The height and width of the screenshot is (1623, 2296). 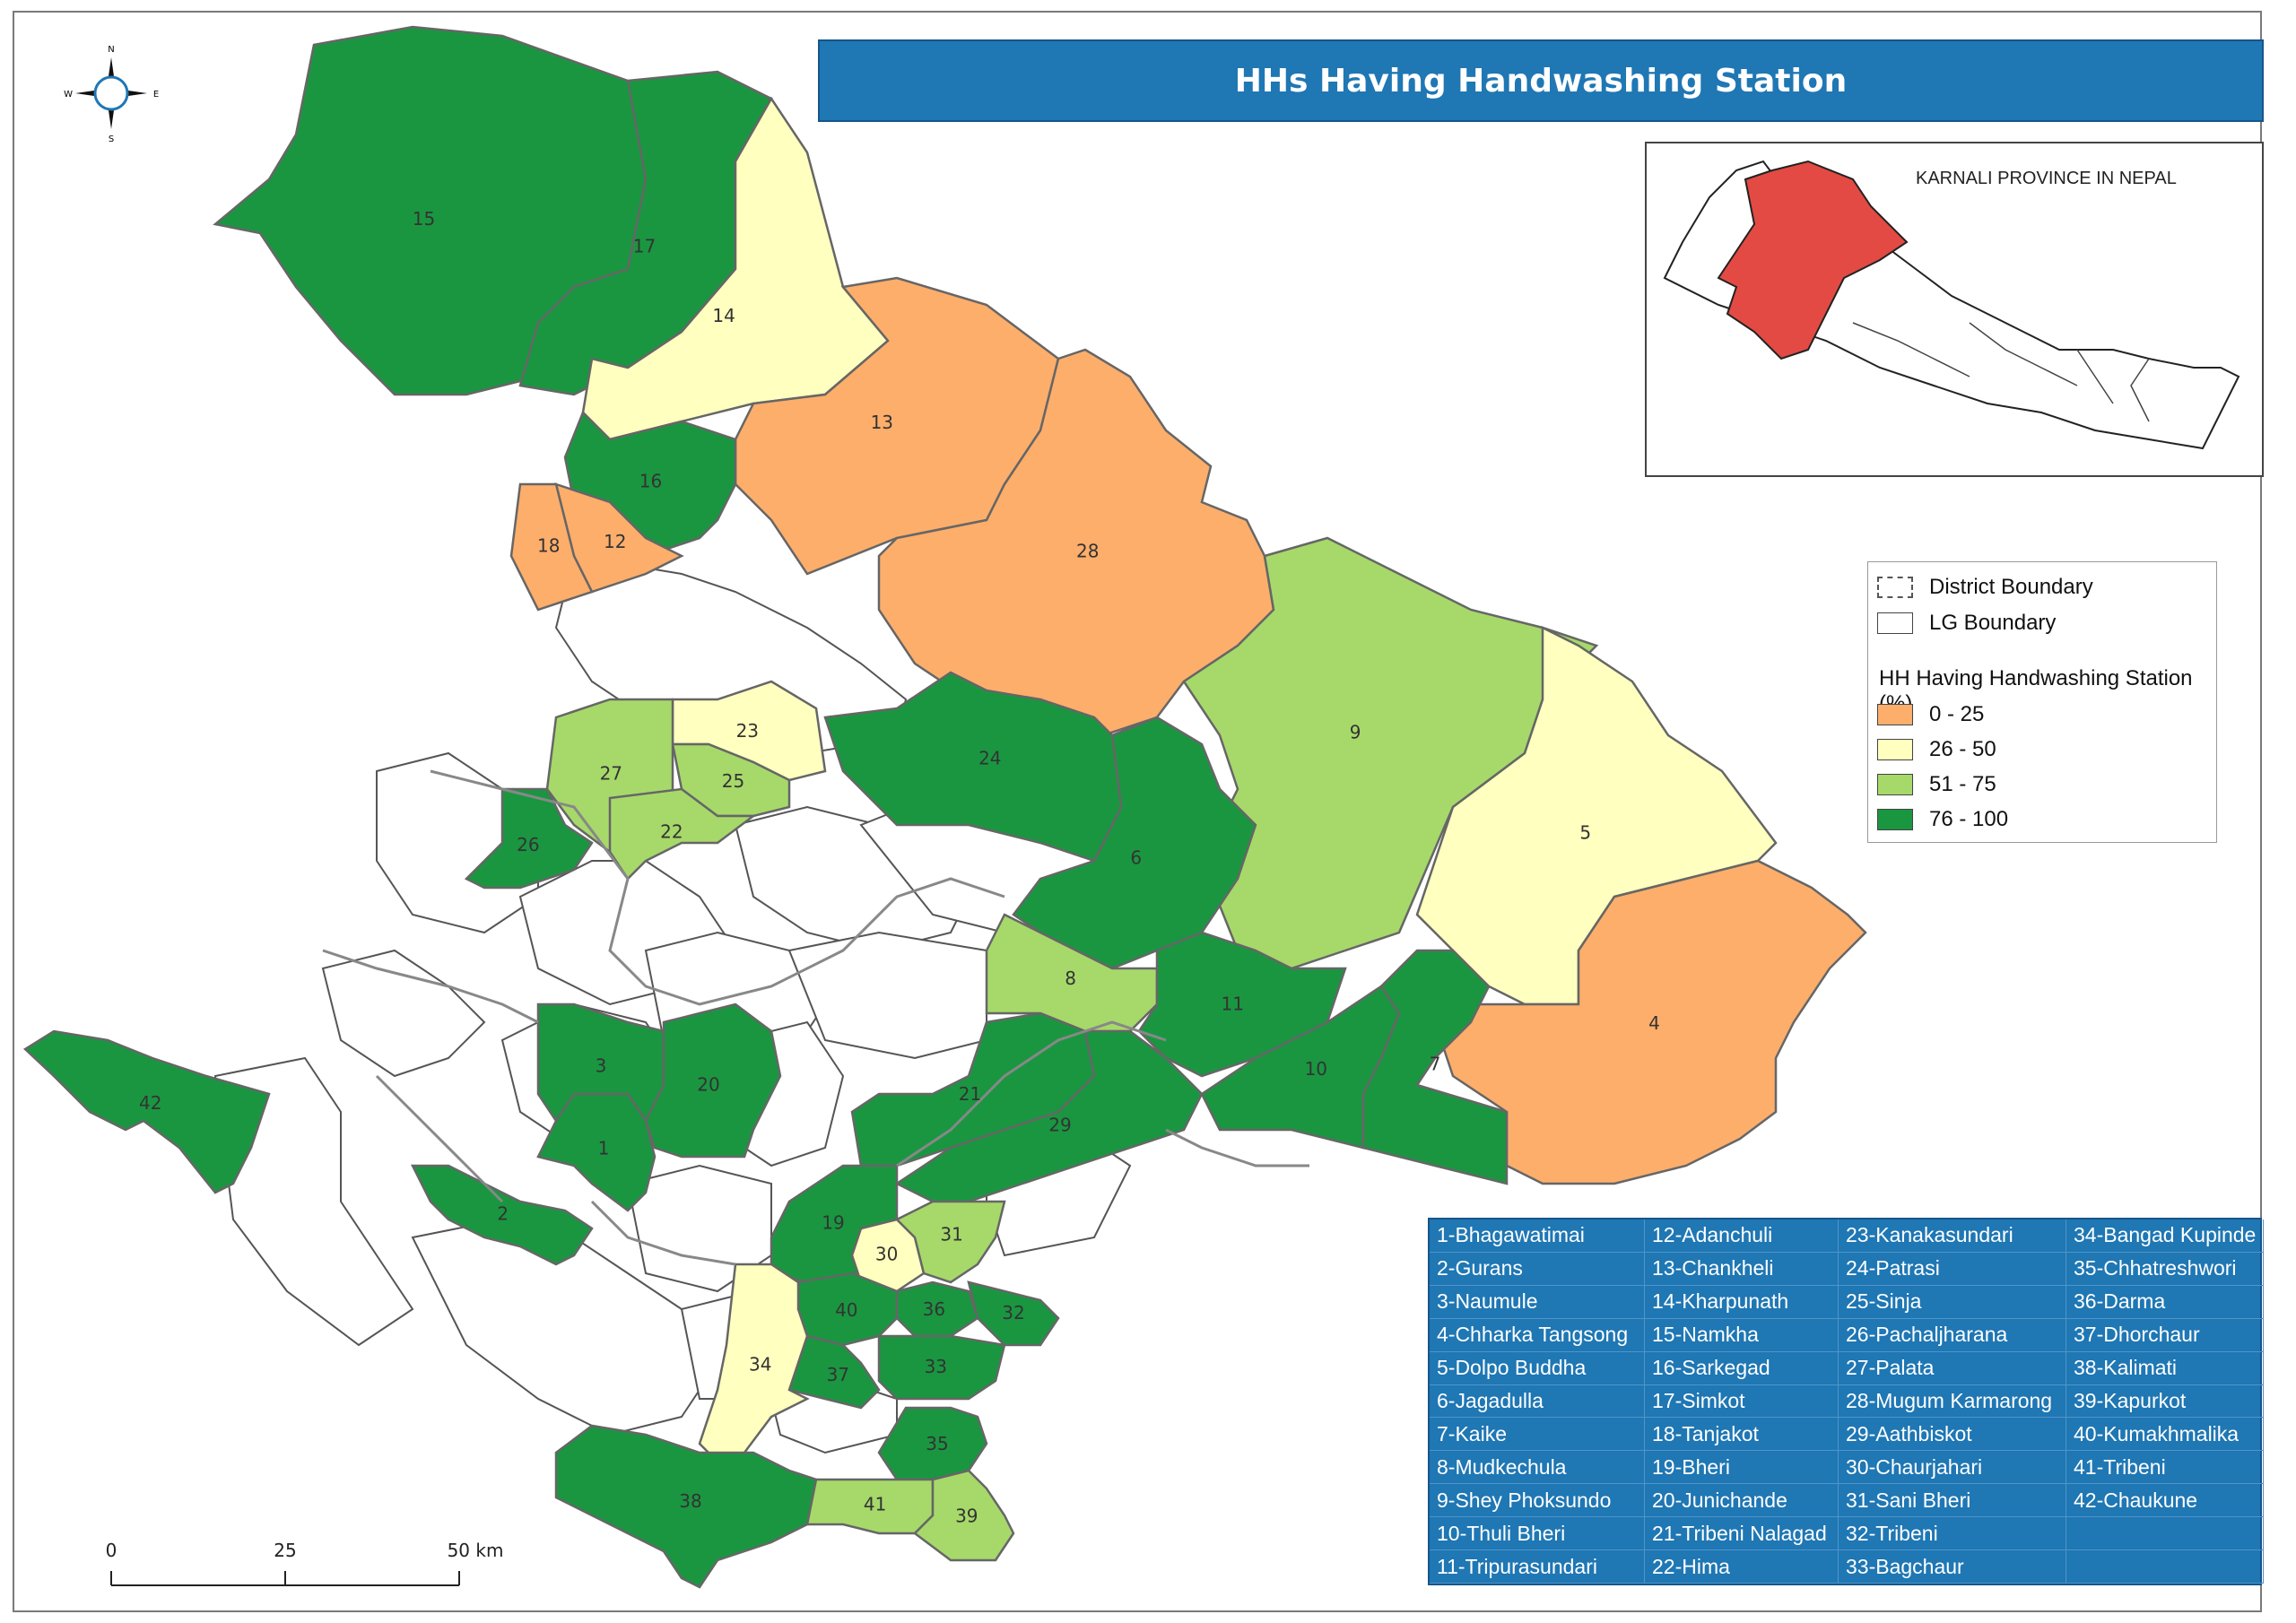 I want to click on region-label: 17, so click(x=644, y=247).